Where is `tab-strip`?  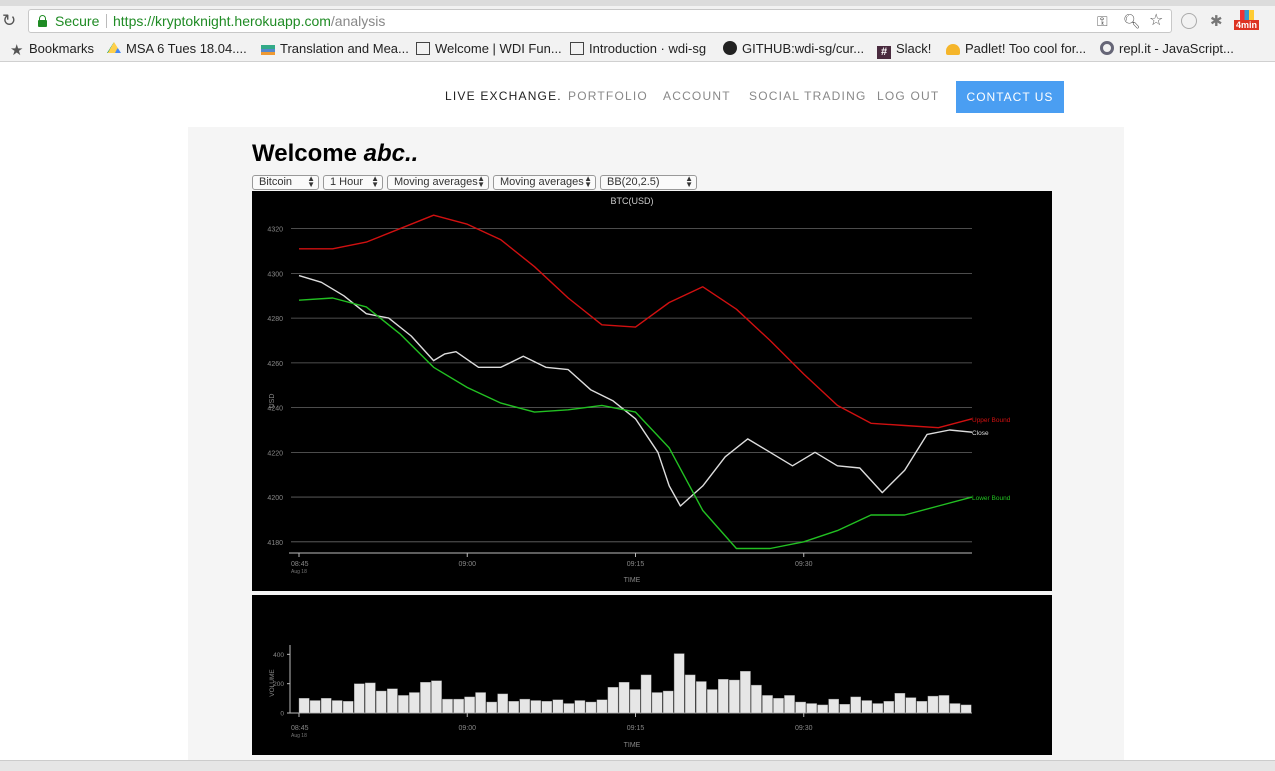
tab-strip is located at coordinates (637, 3).